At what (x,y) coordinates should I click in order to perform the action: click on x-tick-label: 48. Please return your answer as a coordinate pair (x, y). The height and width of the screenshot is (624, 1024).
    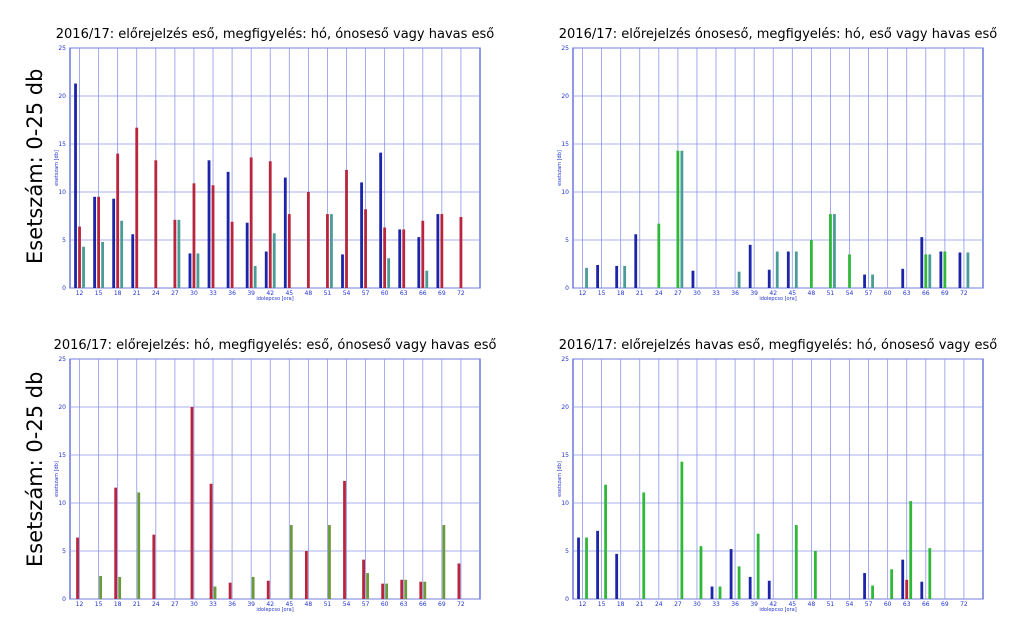
    Looking at the image, I should click on (309, 293).